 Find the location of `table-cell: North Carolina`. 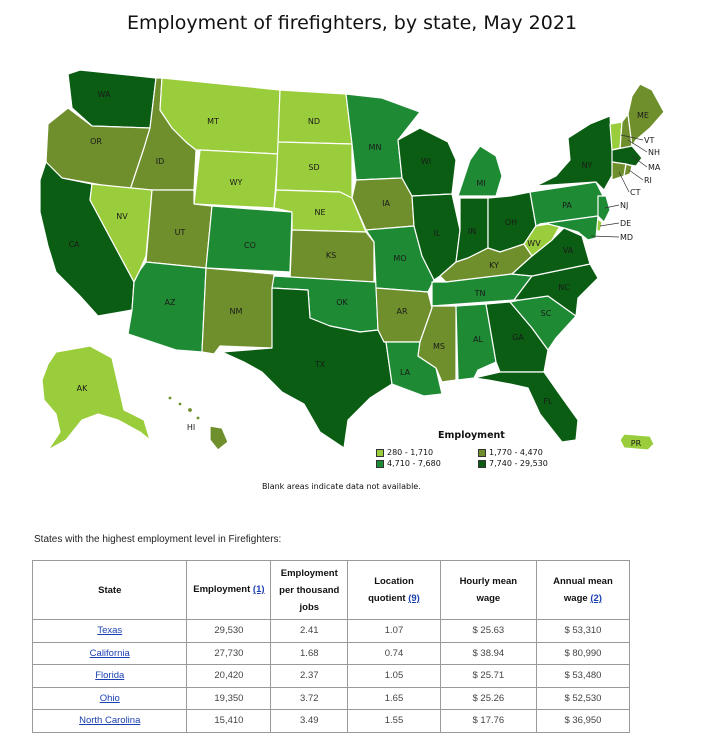

table-cell: North Carolina is located at coordinates (109, 721).